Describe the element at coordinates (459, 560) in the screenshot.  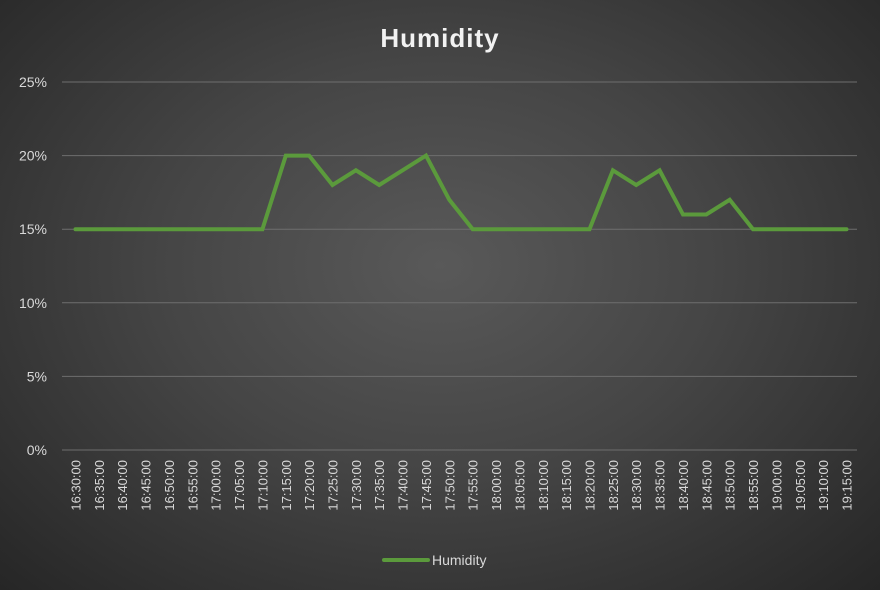
I see `legend-label: Humidity` at that location.